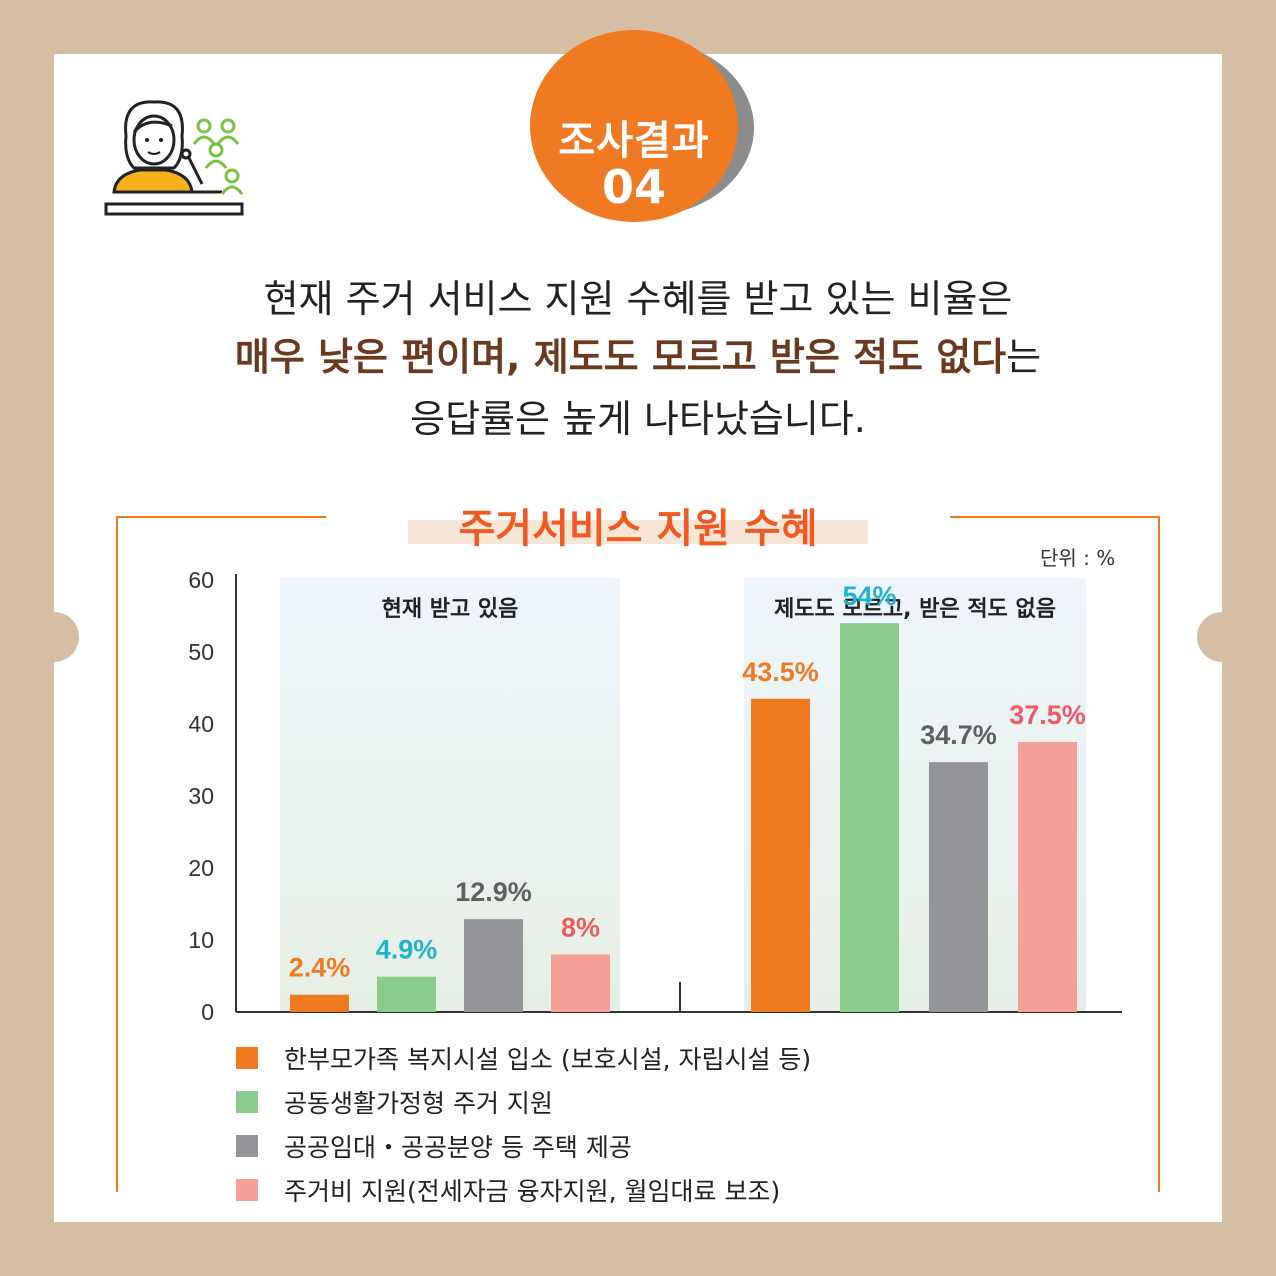 The image size is (1276, 1276). Describe the element at coordinates (174, 158) in the screenshot. I see `speaker-audience-icon` at that location.